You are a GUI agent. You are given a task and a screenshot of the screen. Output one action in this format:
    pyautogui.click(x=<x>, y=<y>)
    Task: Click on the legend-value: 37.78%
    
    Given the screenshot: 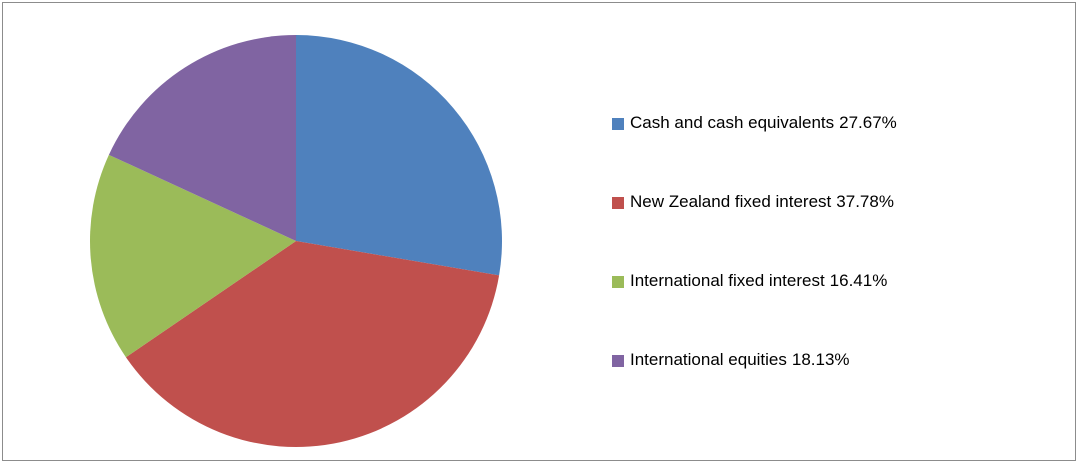 What is the action you would take?
    pyautogui.click(x=865, y=201)
    